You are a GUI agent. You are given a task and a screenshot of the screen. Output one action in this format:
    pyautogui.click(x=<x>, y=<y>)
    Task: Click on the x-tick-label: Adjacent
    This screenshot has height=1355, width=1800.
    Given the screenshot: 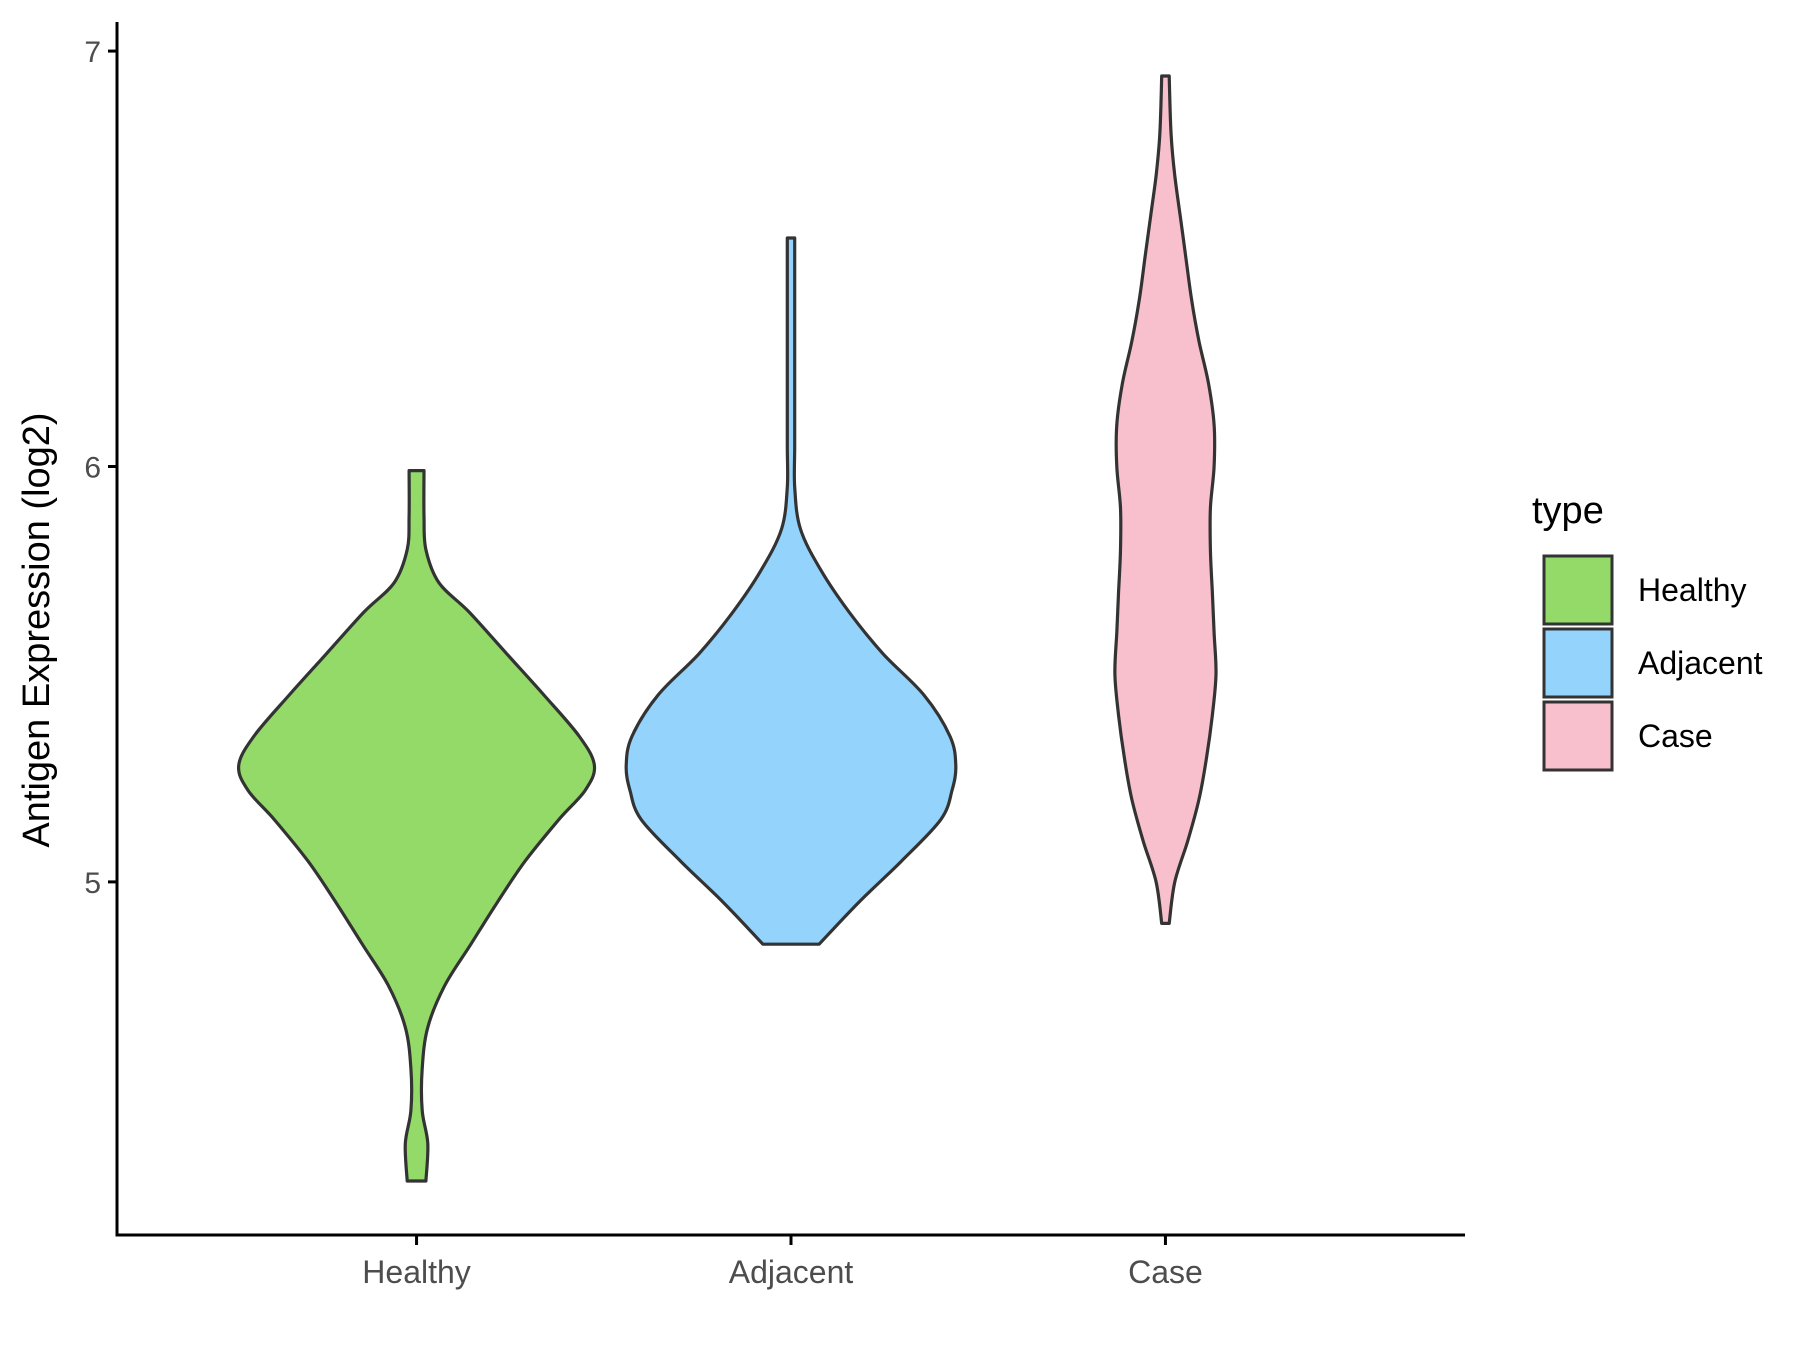 What is the action you would take?
    pyautogui.click(x=791, y=1272)
    